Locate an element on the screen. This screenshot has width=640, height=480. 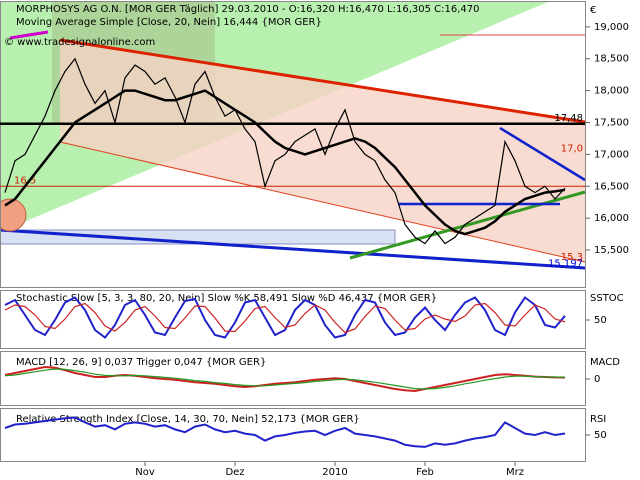
credit: © www.tradesignalonline.com is located at coordinates (79, 42).